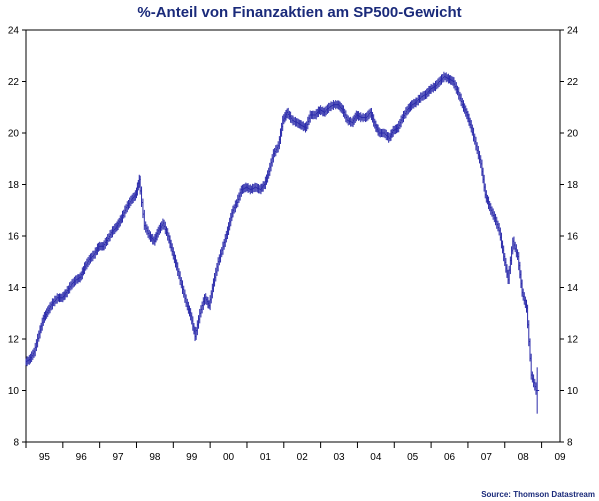  I want to click on y-tick-label-right: 14, so click(573, 288).